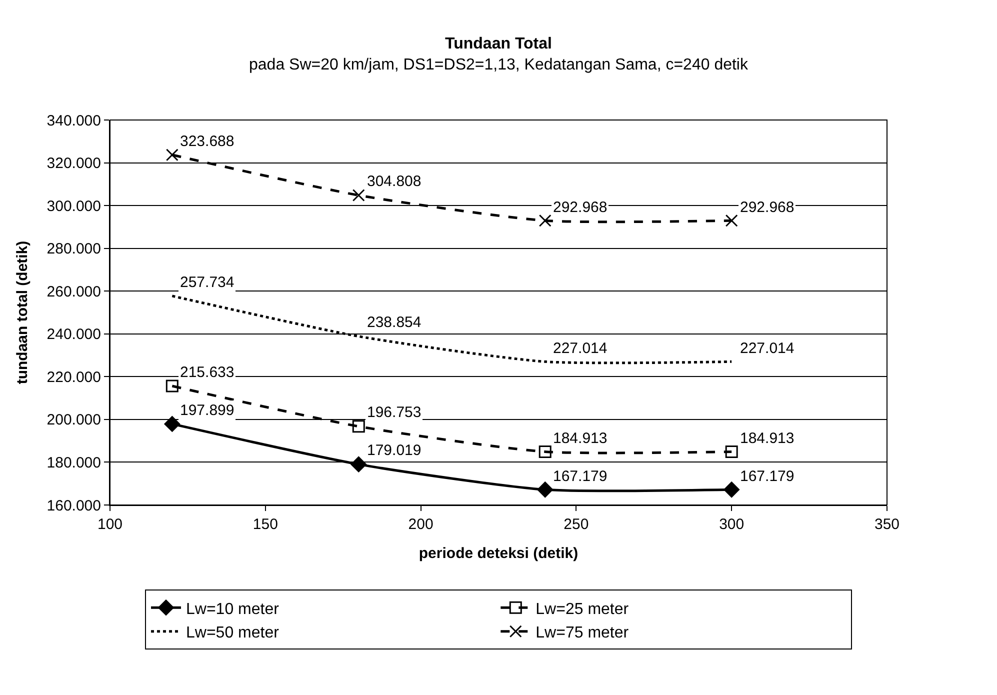  I want to click on x-axis-title: periode deteksi (detik), so click(498, 553).